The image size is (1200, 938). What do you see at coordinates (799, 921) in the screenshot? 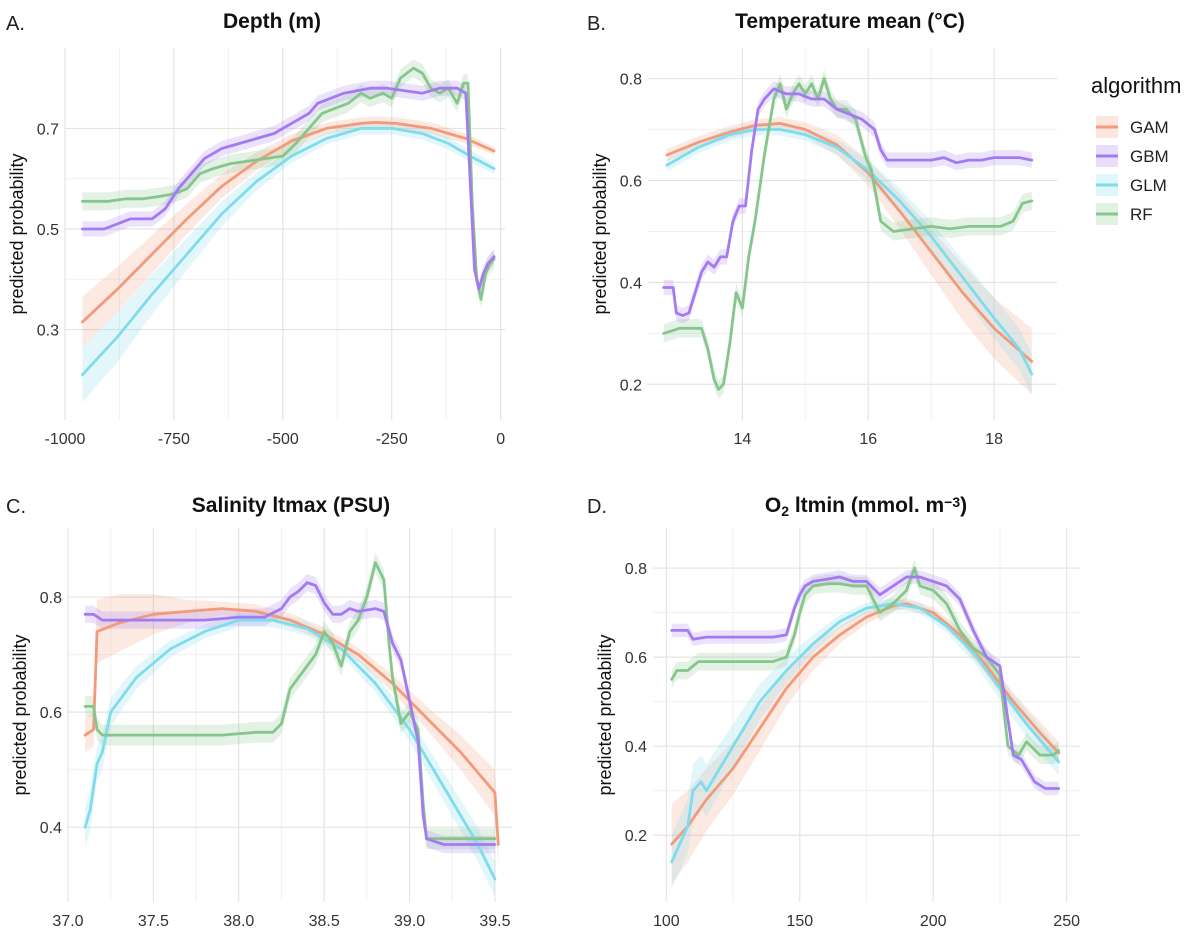
I see `x-tick-label: 150` at bounding box center [799, 921].